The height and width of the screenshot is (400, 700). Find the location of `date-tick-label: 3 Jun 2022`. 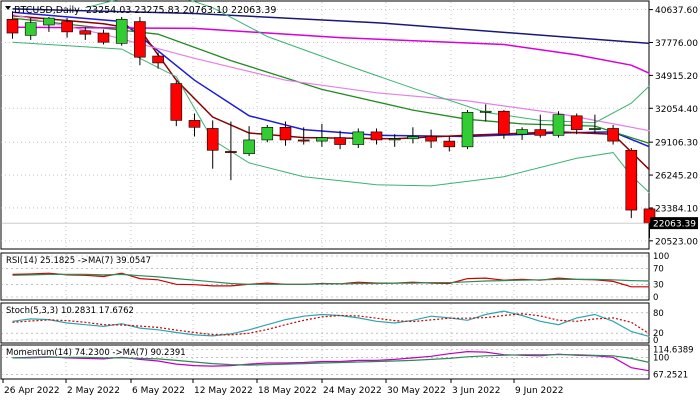

date-tick-label: 3 Jun 2022 is located at coordinates (476, 391).